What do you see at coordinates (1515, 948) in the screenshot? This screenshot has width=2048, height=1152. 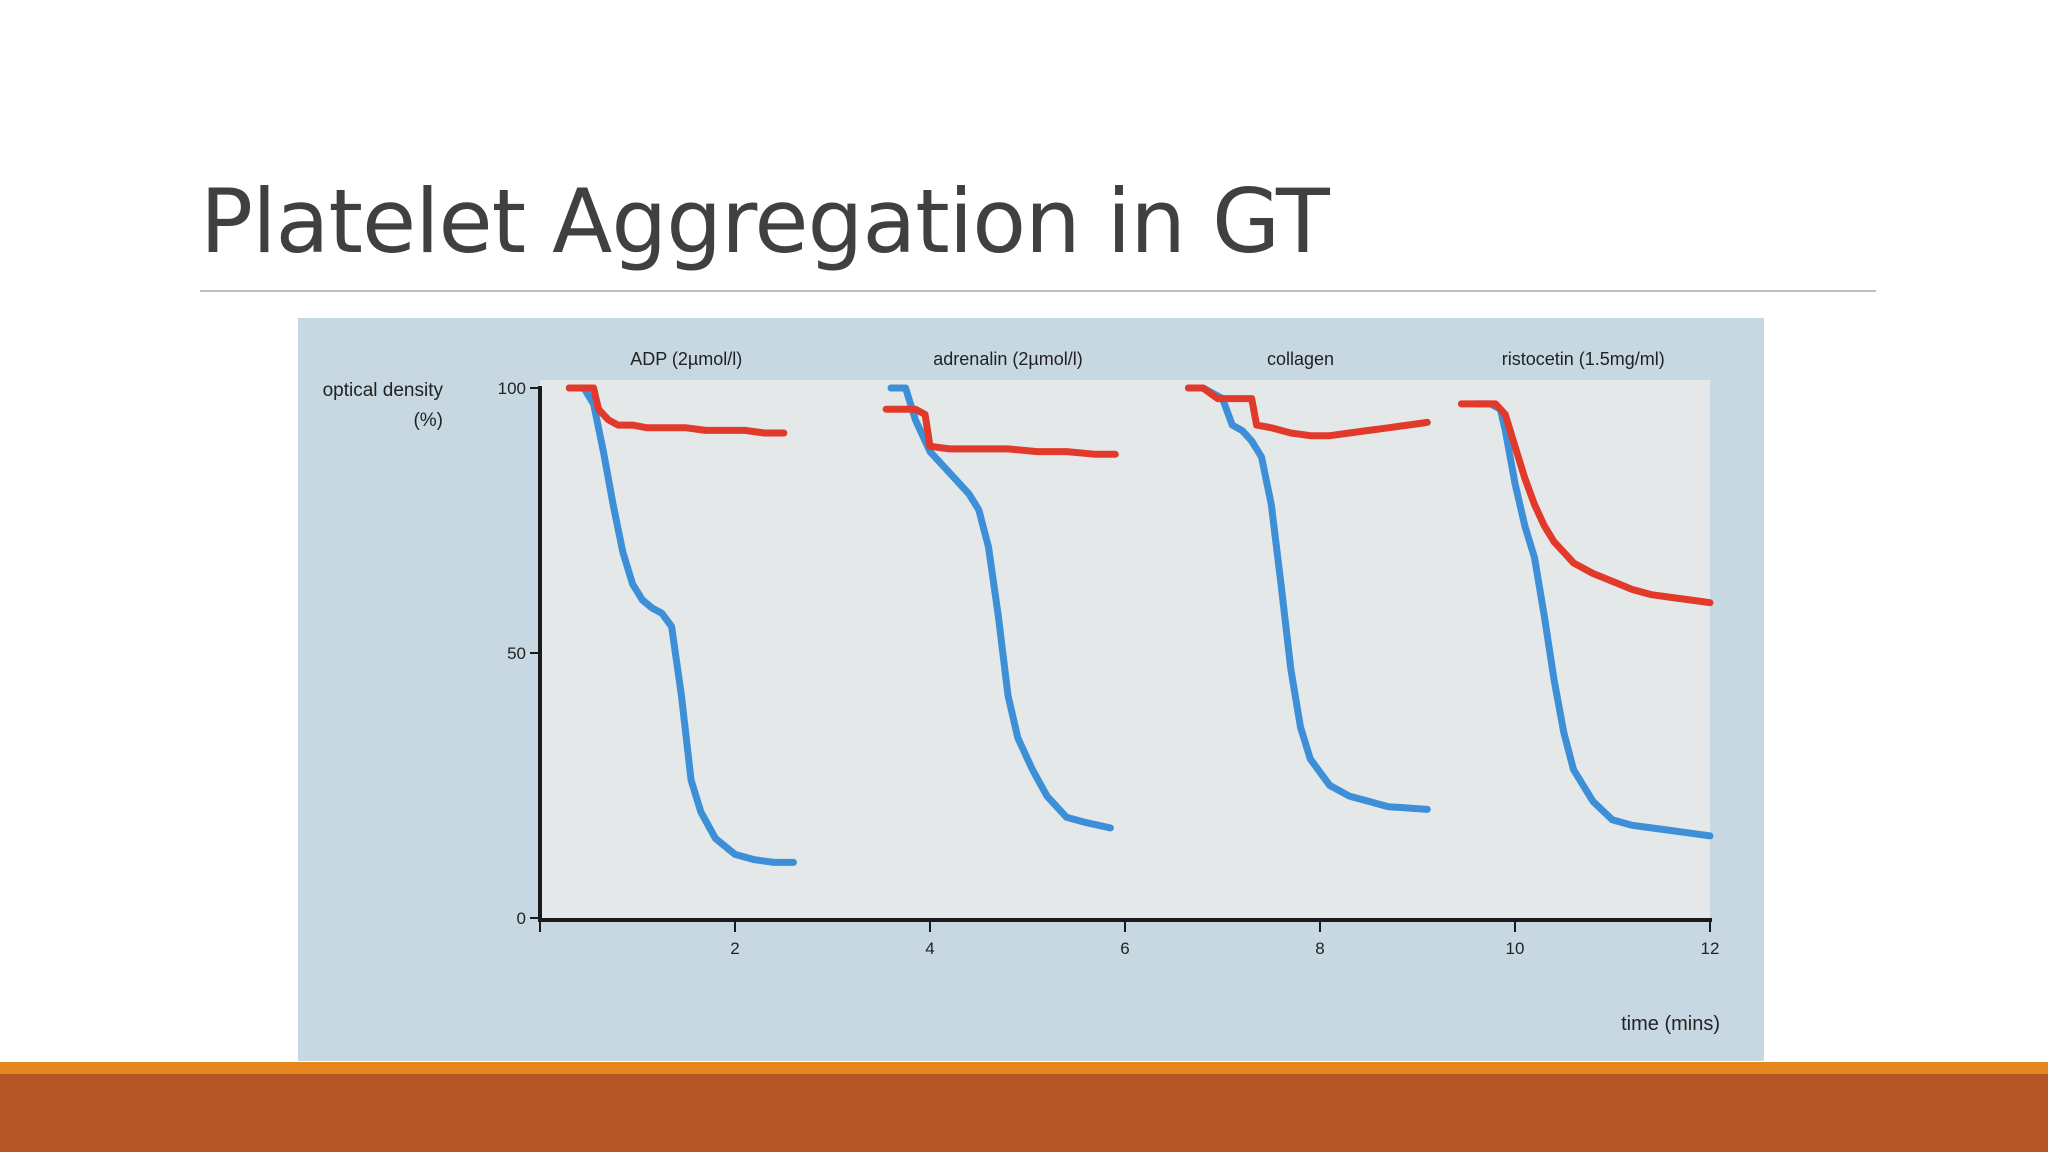 I see `x-tick-label: 10` at bounding box center [1515, 948].